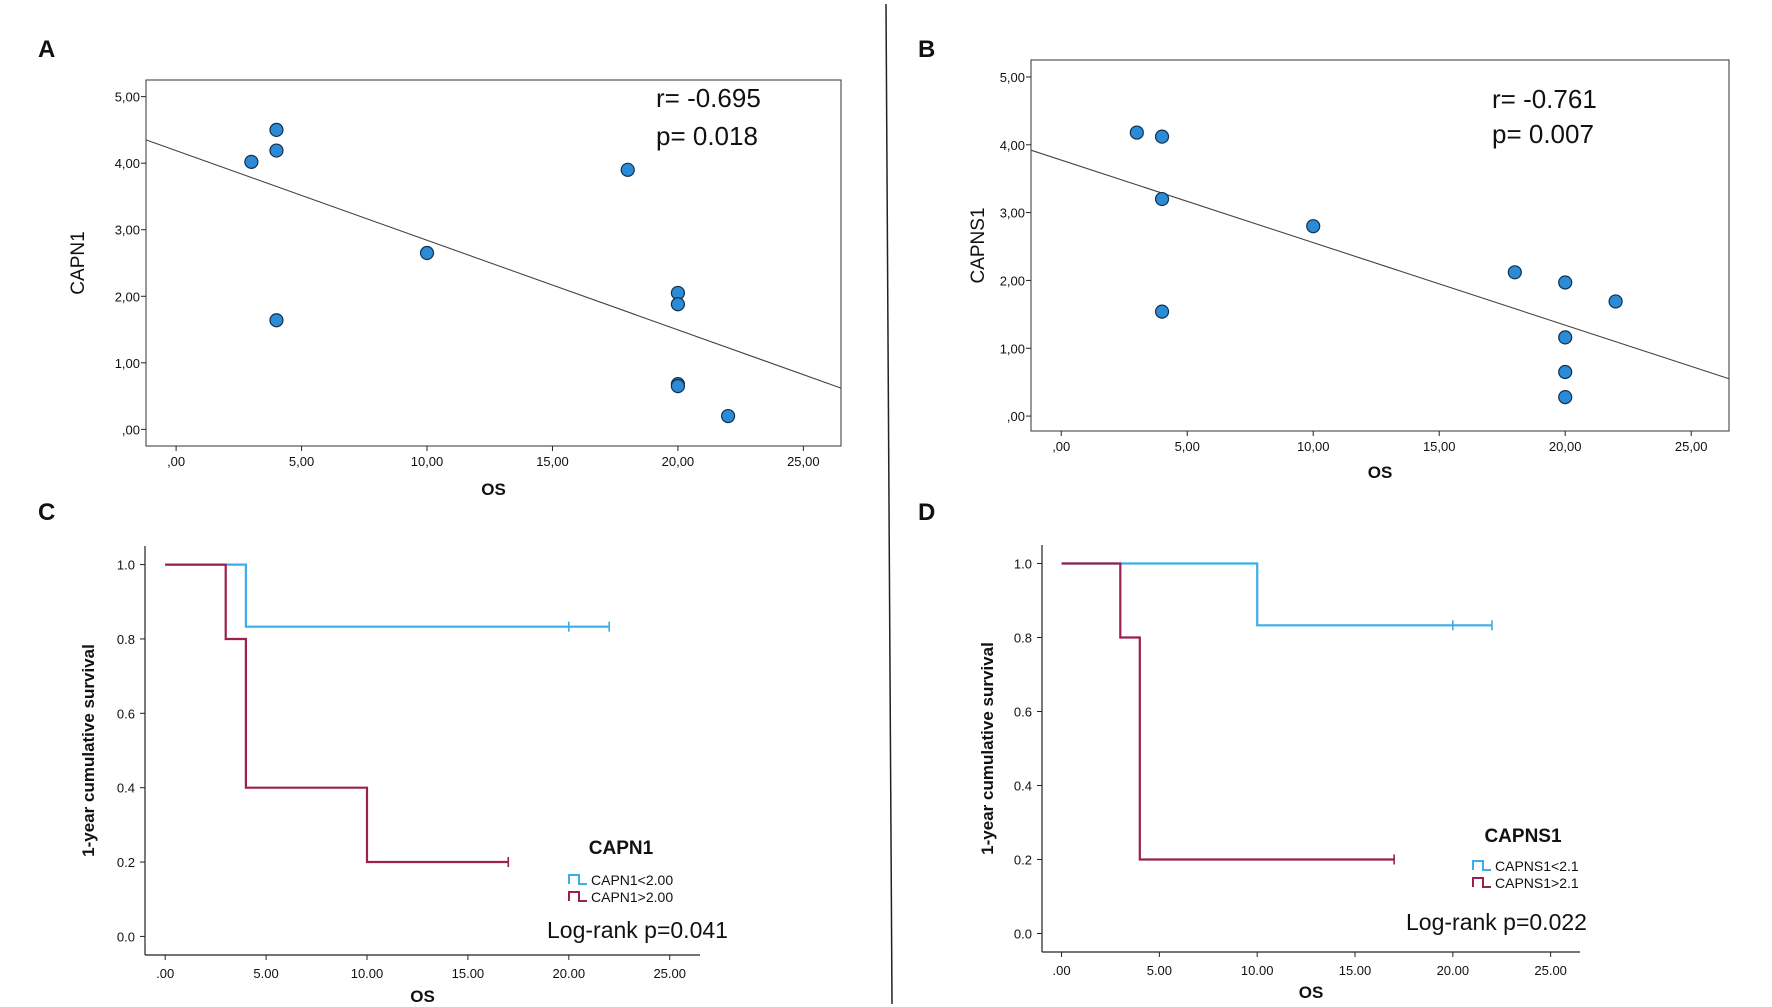 This screenshot has width=1772, height=1007. What do you see at coordinates (708, 98) in the screenshot?
I see `r-value: r= -0.695` at bounding box center [708, 98].